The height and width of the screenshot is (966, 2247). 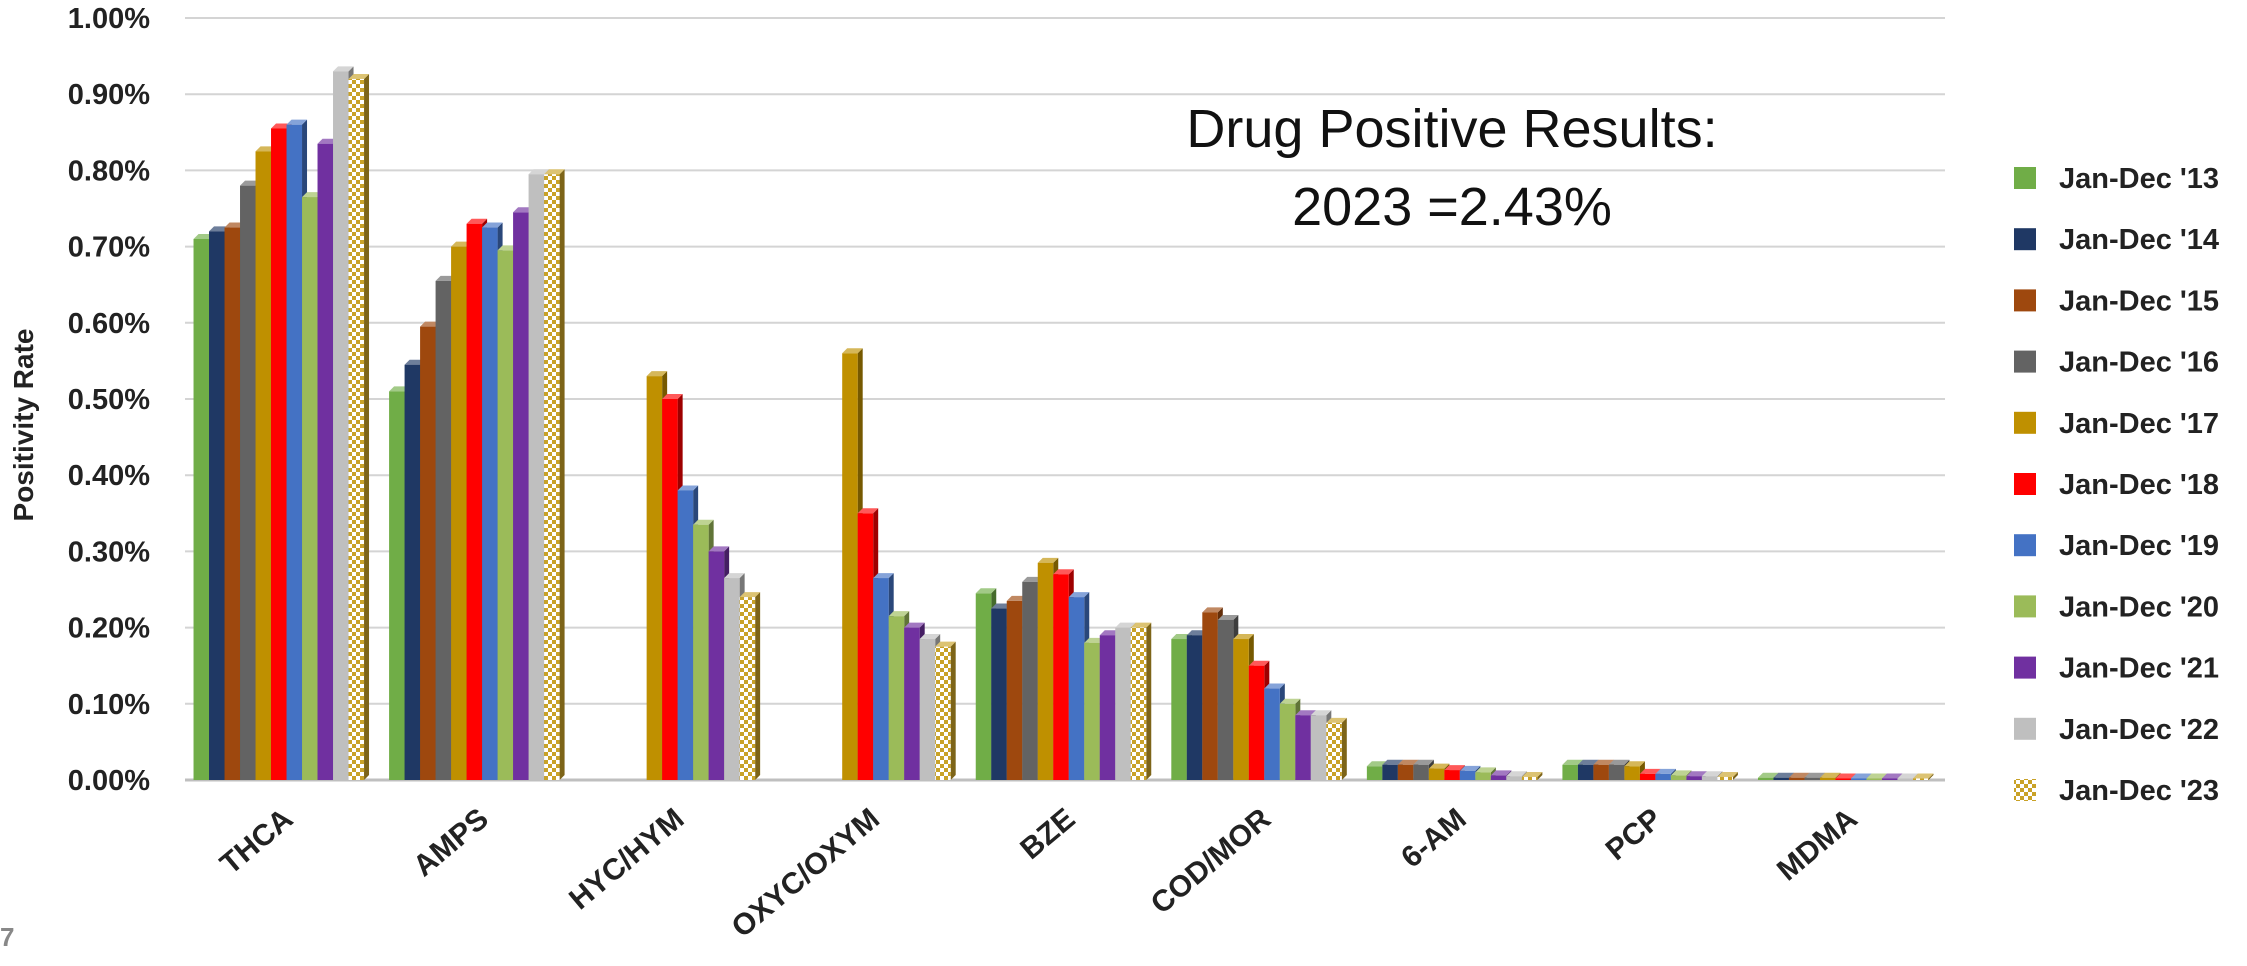 I want to click on legend-item: Jan-Dec '15, so click(x=2116, y=301).